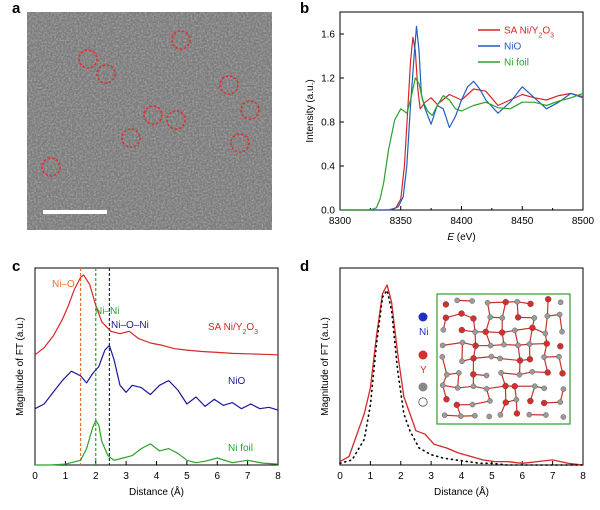  Describe the element at coordinates (401, 221) in the screenshot. I see `x-tick-label: 8350` at that location.